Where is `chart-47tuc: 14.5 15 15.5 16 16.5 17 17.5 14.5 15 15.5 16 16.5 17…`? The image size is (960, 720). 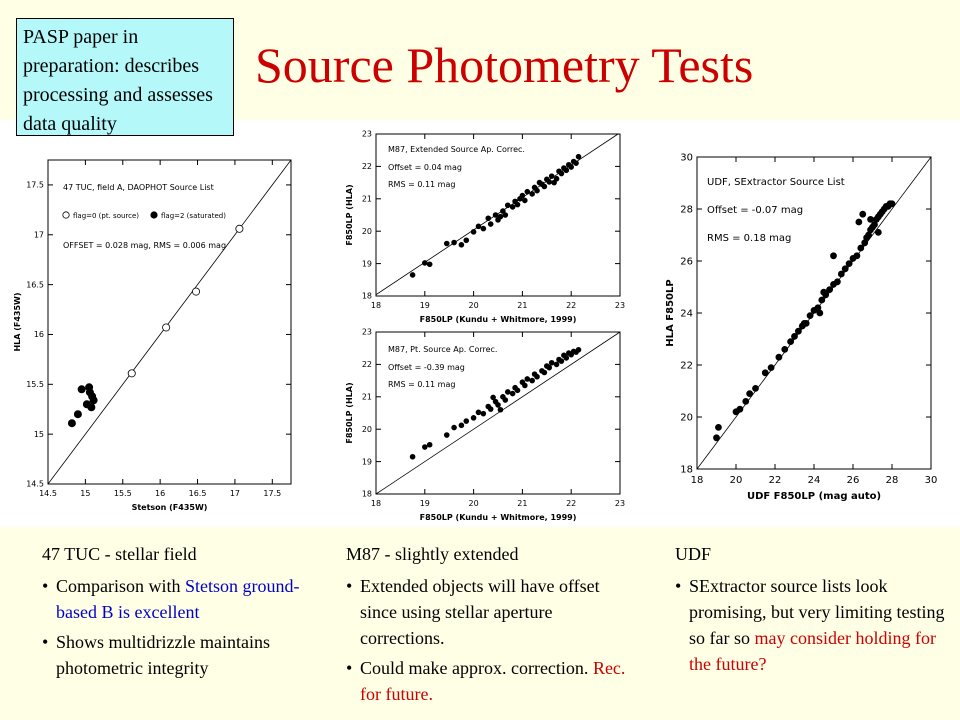 chart-47tuc: 14.5 15 15.5 16 16.5 17 17.5 14.5 15 15.5 16 16.5 17… is located at coordinates (152, 335).